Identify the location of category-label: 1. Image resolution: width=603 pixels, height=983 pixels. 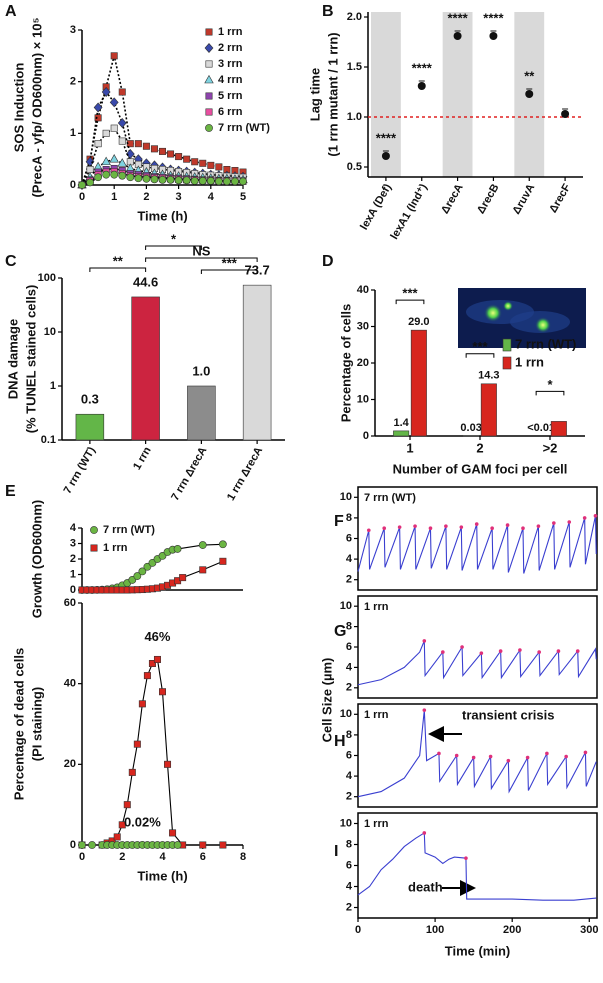
(409, 447).